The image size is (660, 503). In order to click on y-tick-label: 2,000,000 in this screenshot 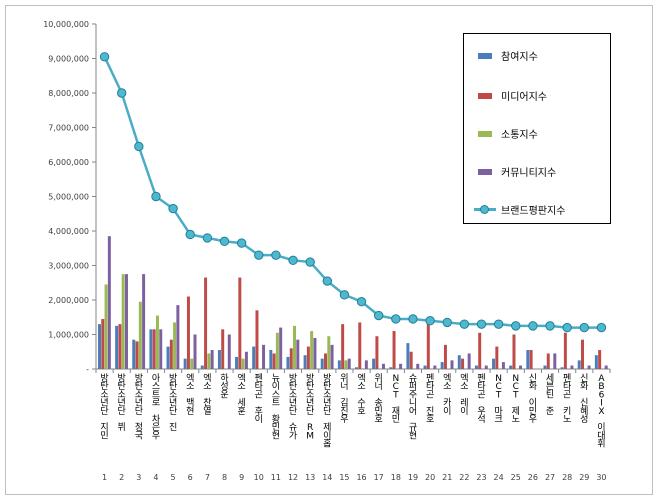, I will do `click(68, 300)`.